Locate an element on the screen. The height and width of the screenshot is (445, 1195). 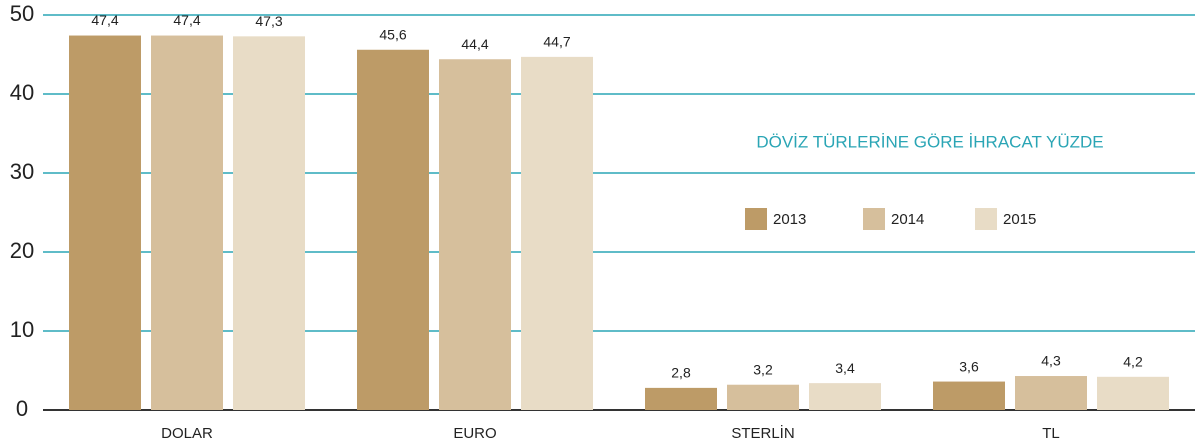
legend-label: 2015 is located at coordinates (1019, 219).